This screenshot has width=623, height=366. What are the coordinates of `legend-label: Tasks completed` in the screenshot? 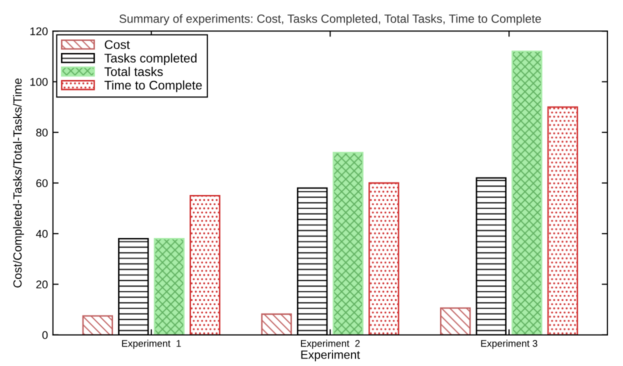 It's located at (150, 59).